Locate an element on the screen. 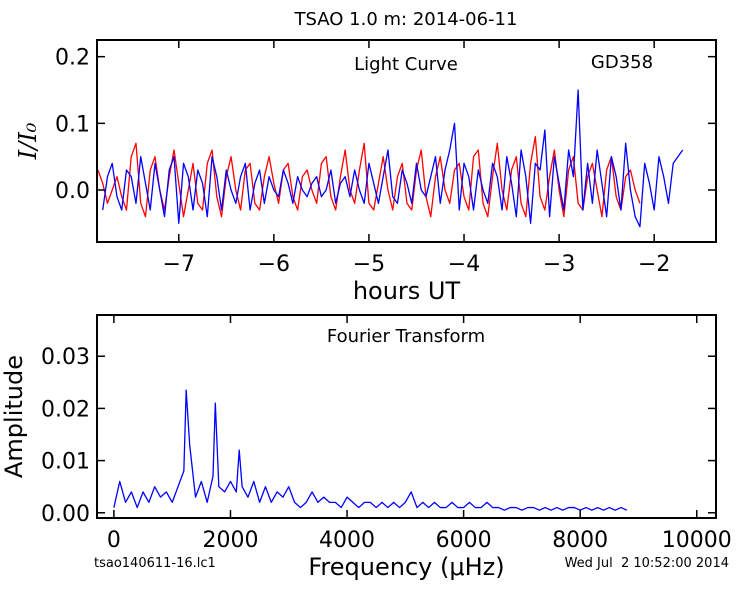  x-tick-label: −2 is located at coordinates (654, 264).